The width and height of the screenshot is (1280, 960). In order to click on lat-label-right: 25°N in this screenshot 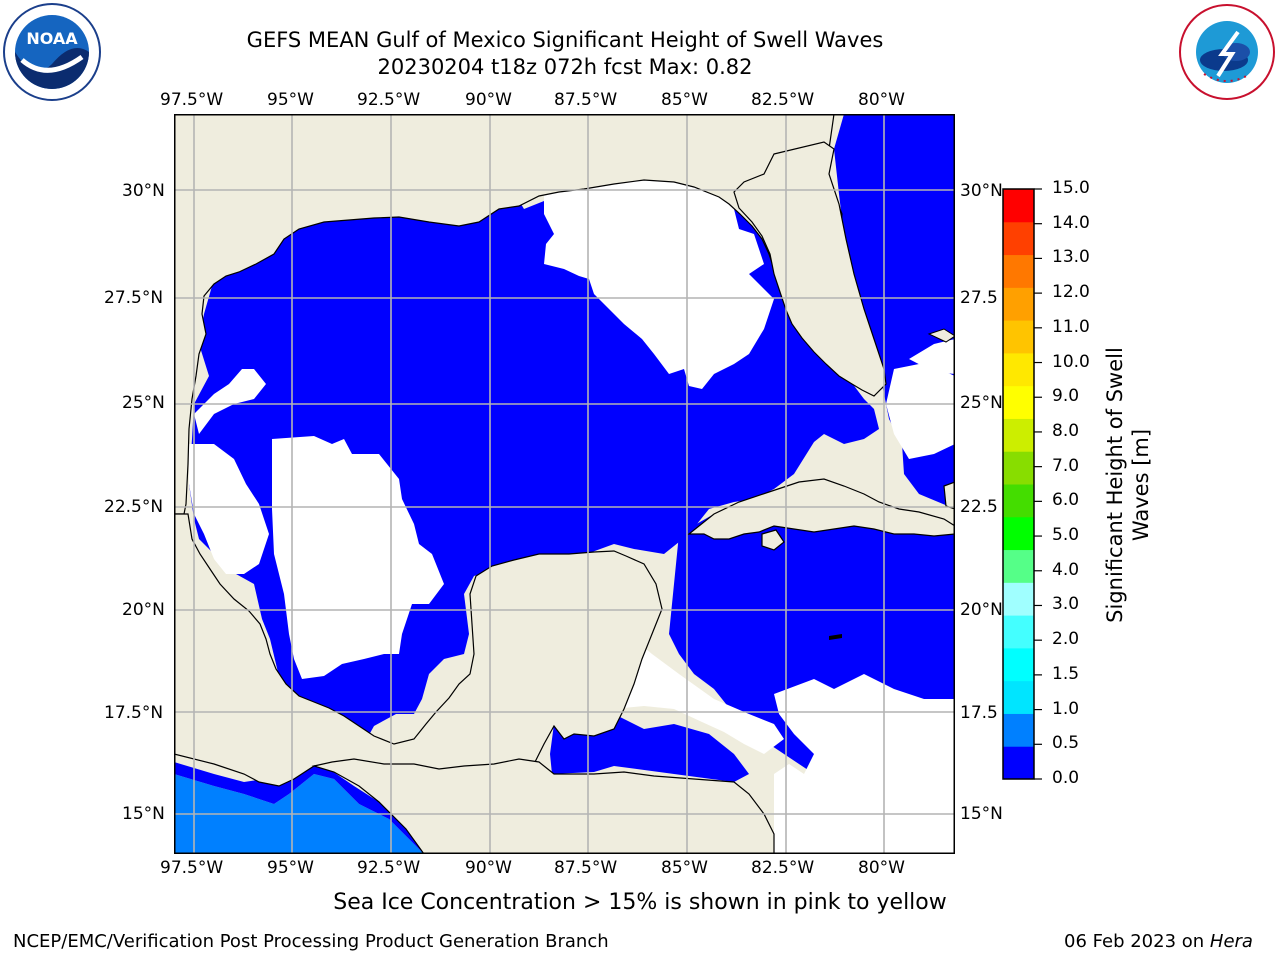, I will do `click(981, 403)`.